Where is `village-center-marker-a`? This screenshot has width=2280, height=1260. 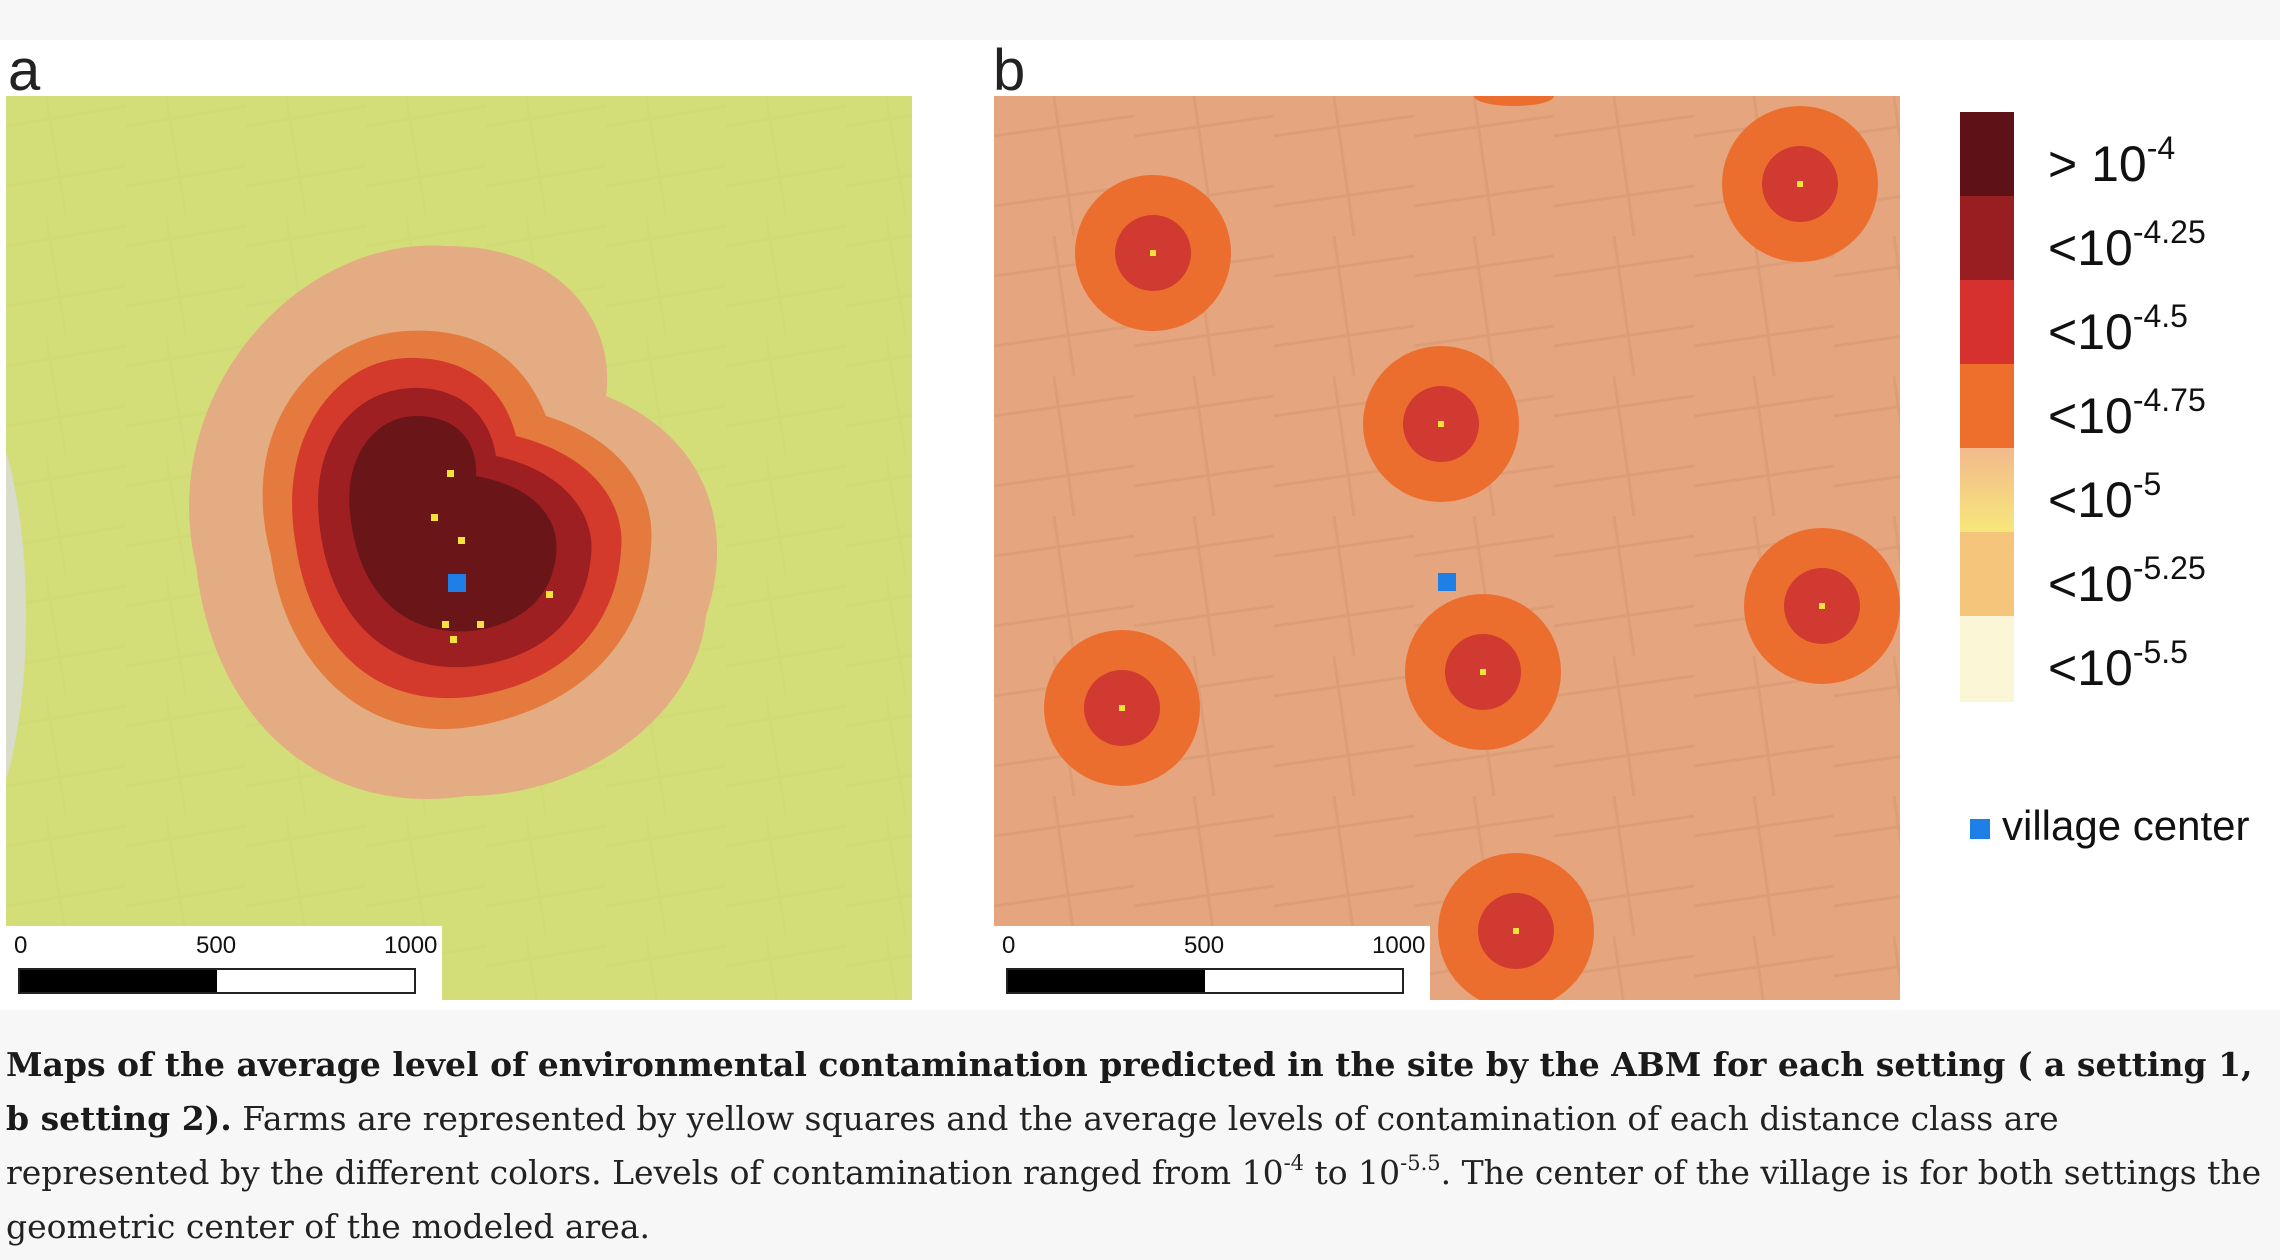
village-center-marker-a is located at coordinates (457, 583).